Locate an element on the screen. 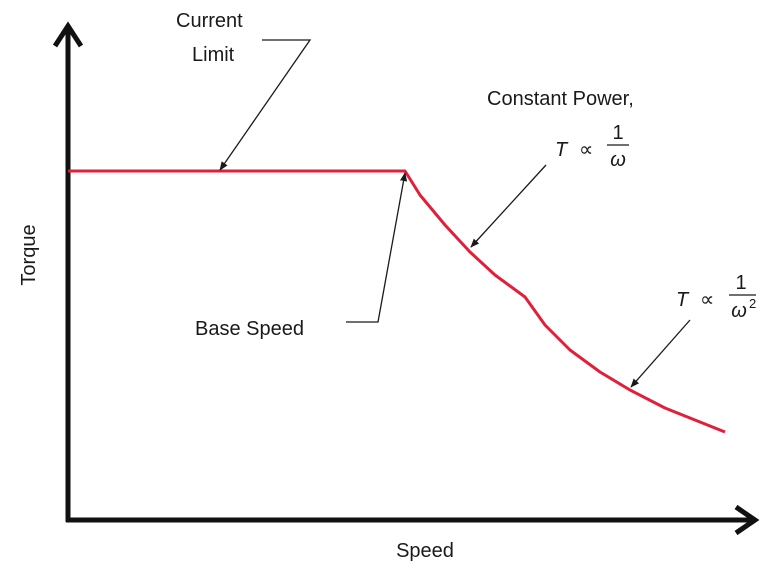 This screenshot has width=760, height=564. formula: T ∝ 1 ω is located at coordinates (592, 146).